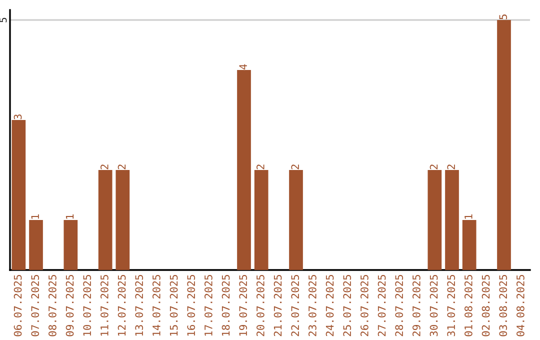  Describe the element at coordinates (434, 305) in the screenshot. I see `x-tick-label: 30.07.2025` at that location.